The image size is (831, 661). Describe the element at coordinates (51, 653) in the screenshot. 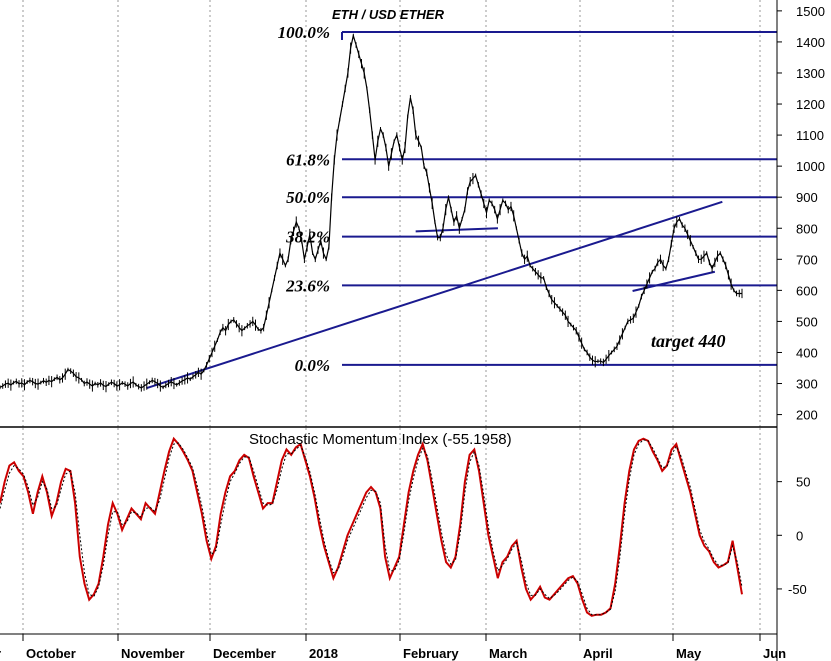

I see `x-tick-label: October` at that location.